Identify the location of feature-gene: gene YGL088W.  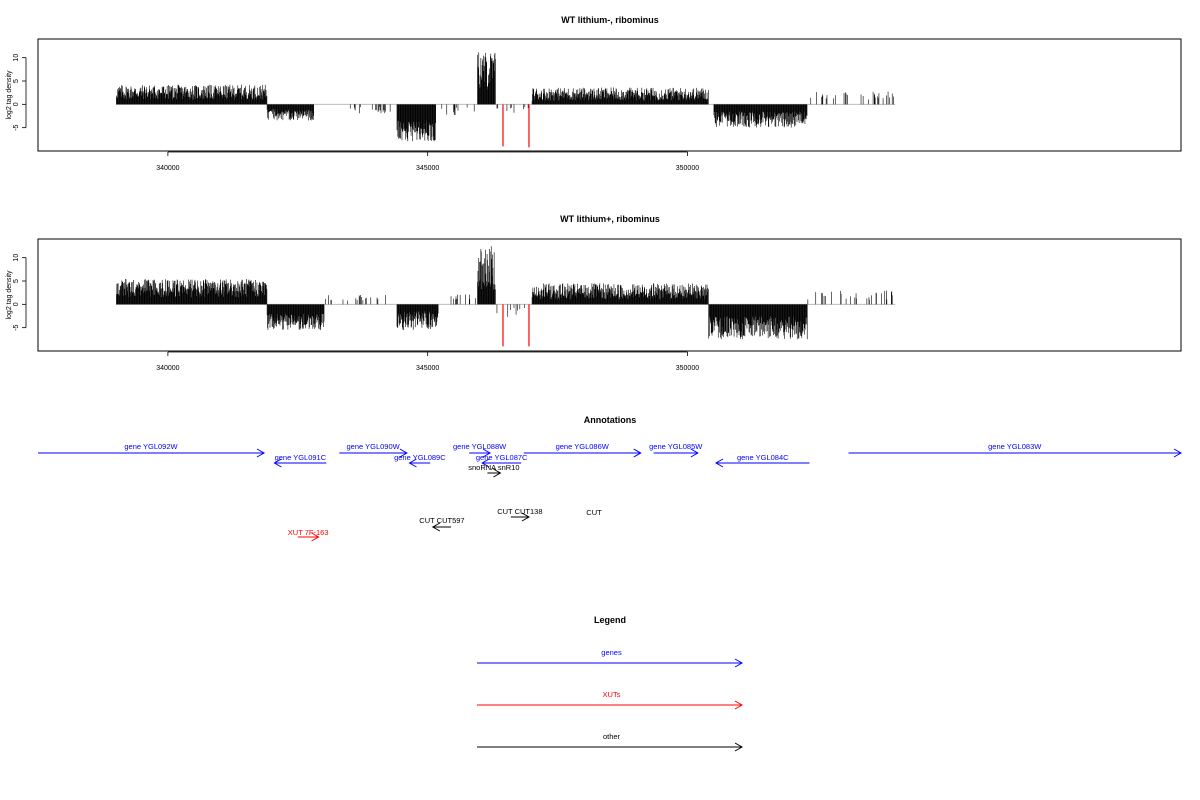
(480, 450).